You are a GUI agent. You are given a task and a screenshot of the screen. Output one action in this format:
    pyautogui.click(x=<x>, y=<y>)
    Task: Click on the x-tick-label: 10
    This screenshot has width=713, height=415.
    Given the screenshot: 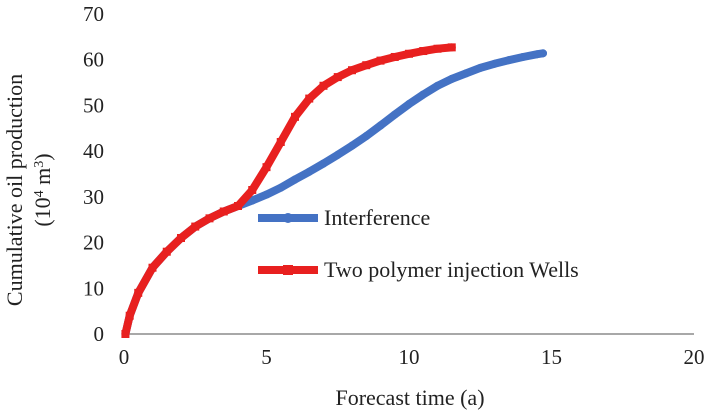 What is the action you would take?
    pyautogui.click(x=409, y=357)
    